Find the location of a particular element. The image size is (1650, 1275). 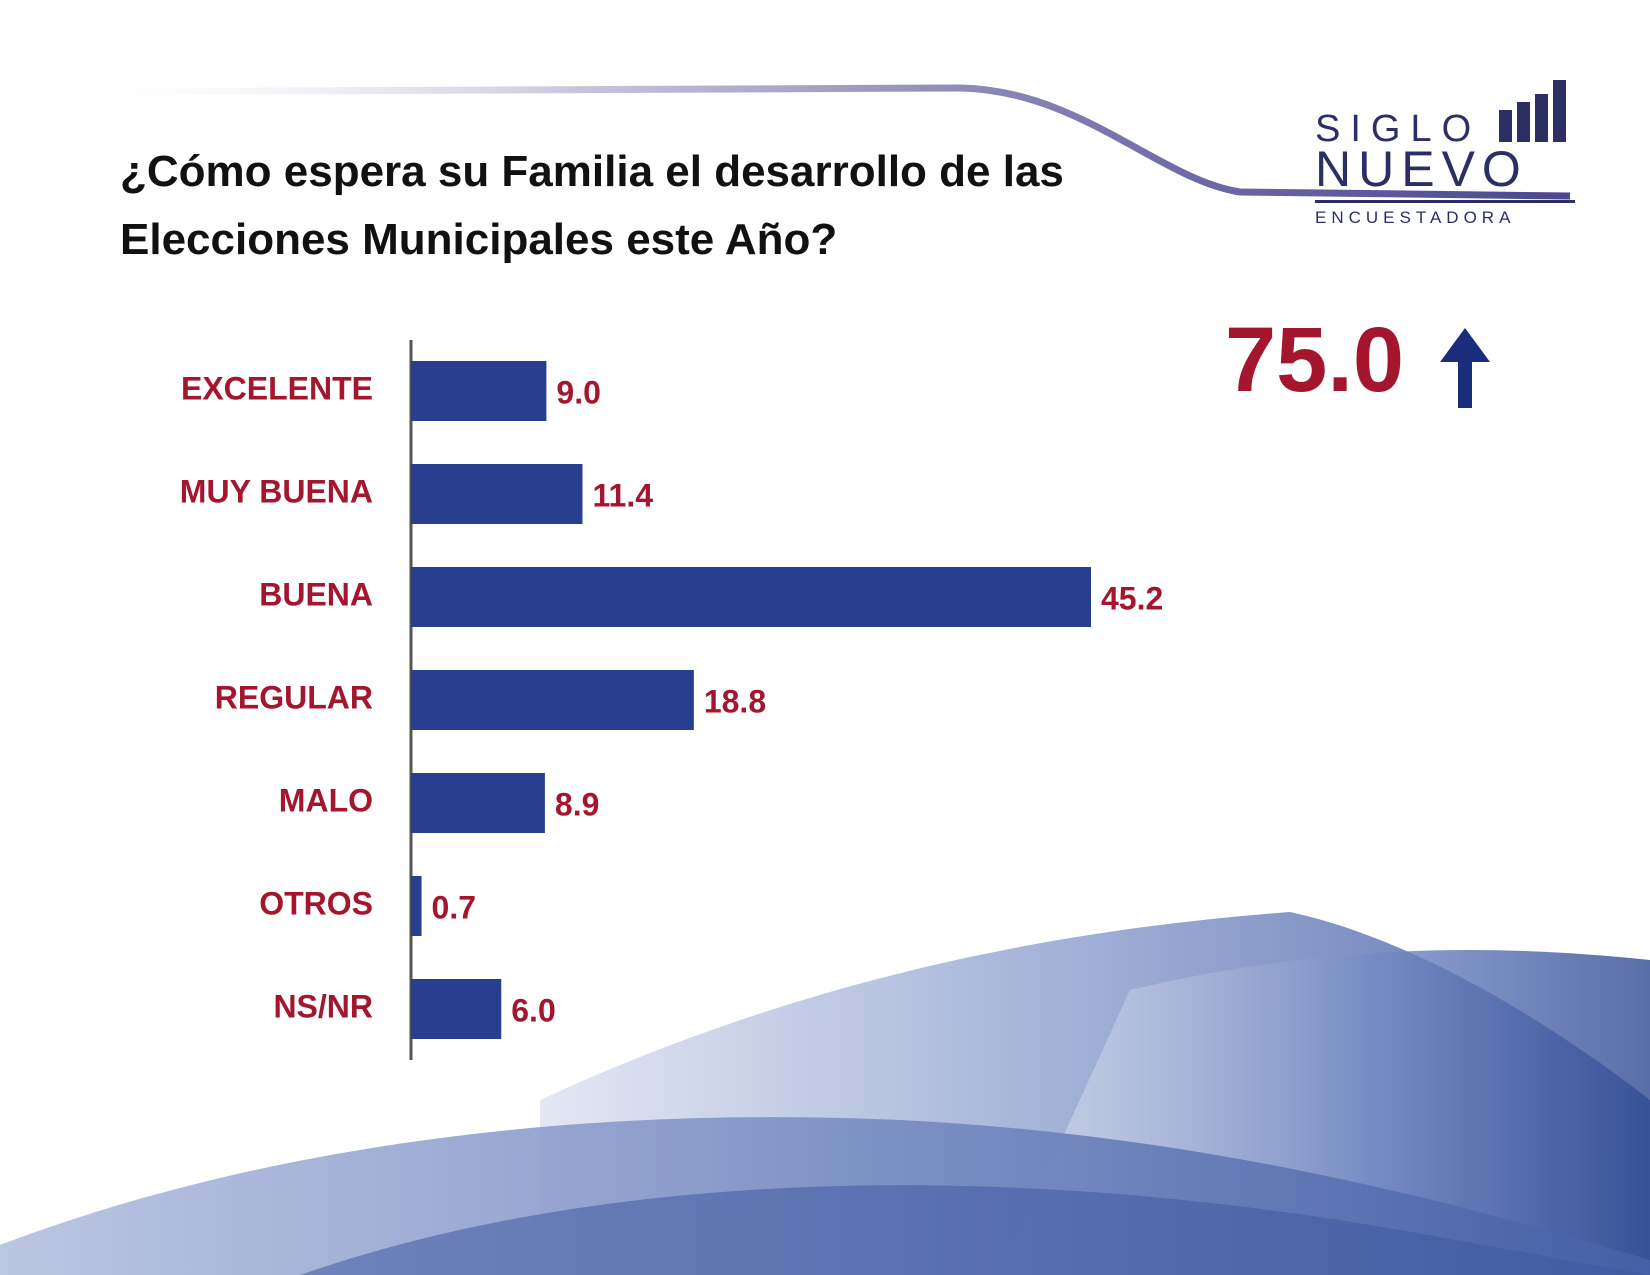

category-label: REGULAR is located at coordinates (294, 697).